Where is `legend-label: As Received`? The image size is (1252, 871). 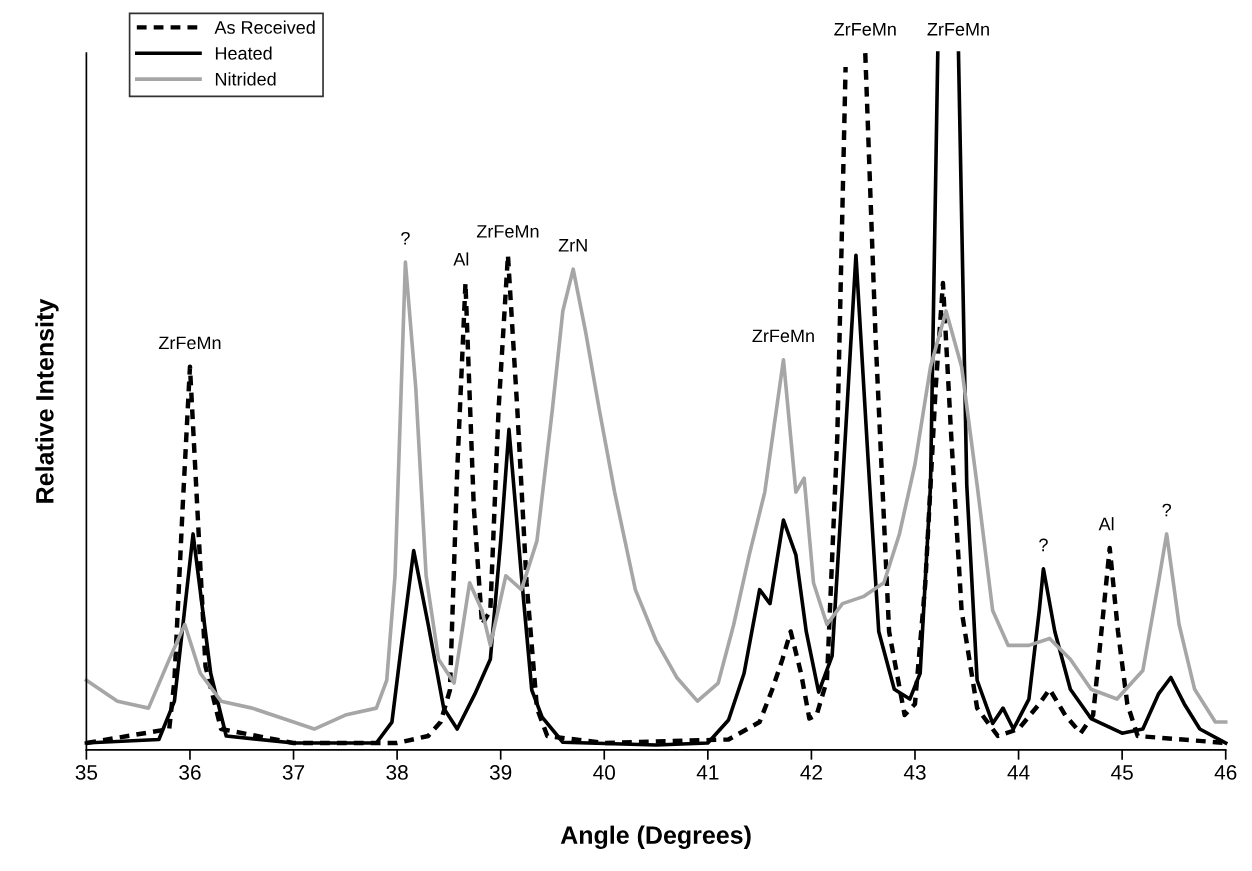 legend-label: As Received is located at coordinates (264, 27).